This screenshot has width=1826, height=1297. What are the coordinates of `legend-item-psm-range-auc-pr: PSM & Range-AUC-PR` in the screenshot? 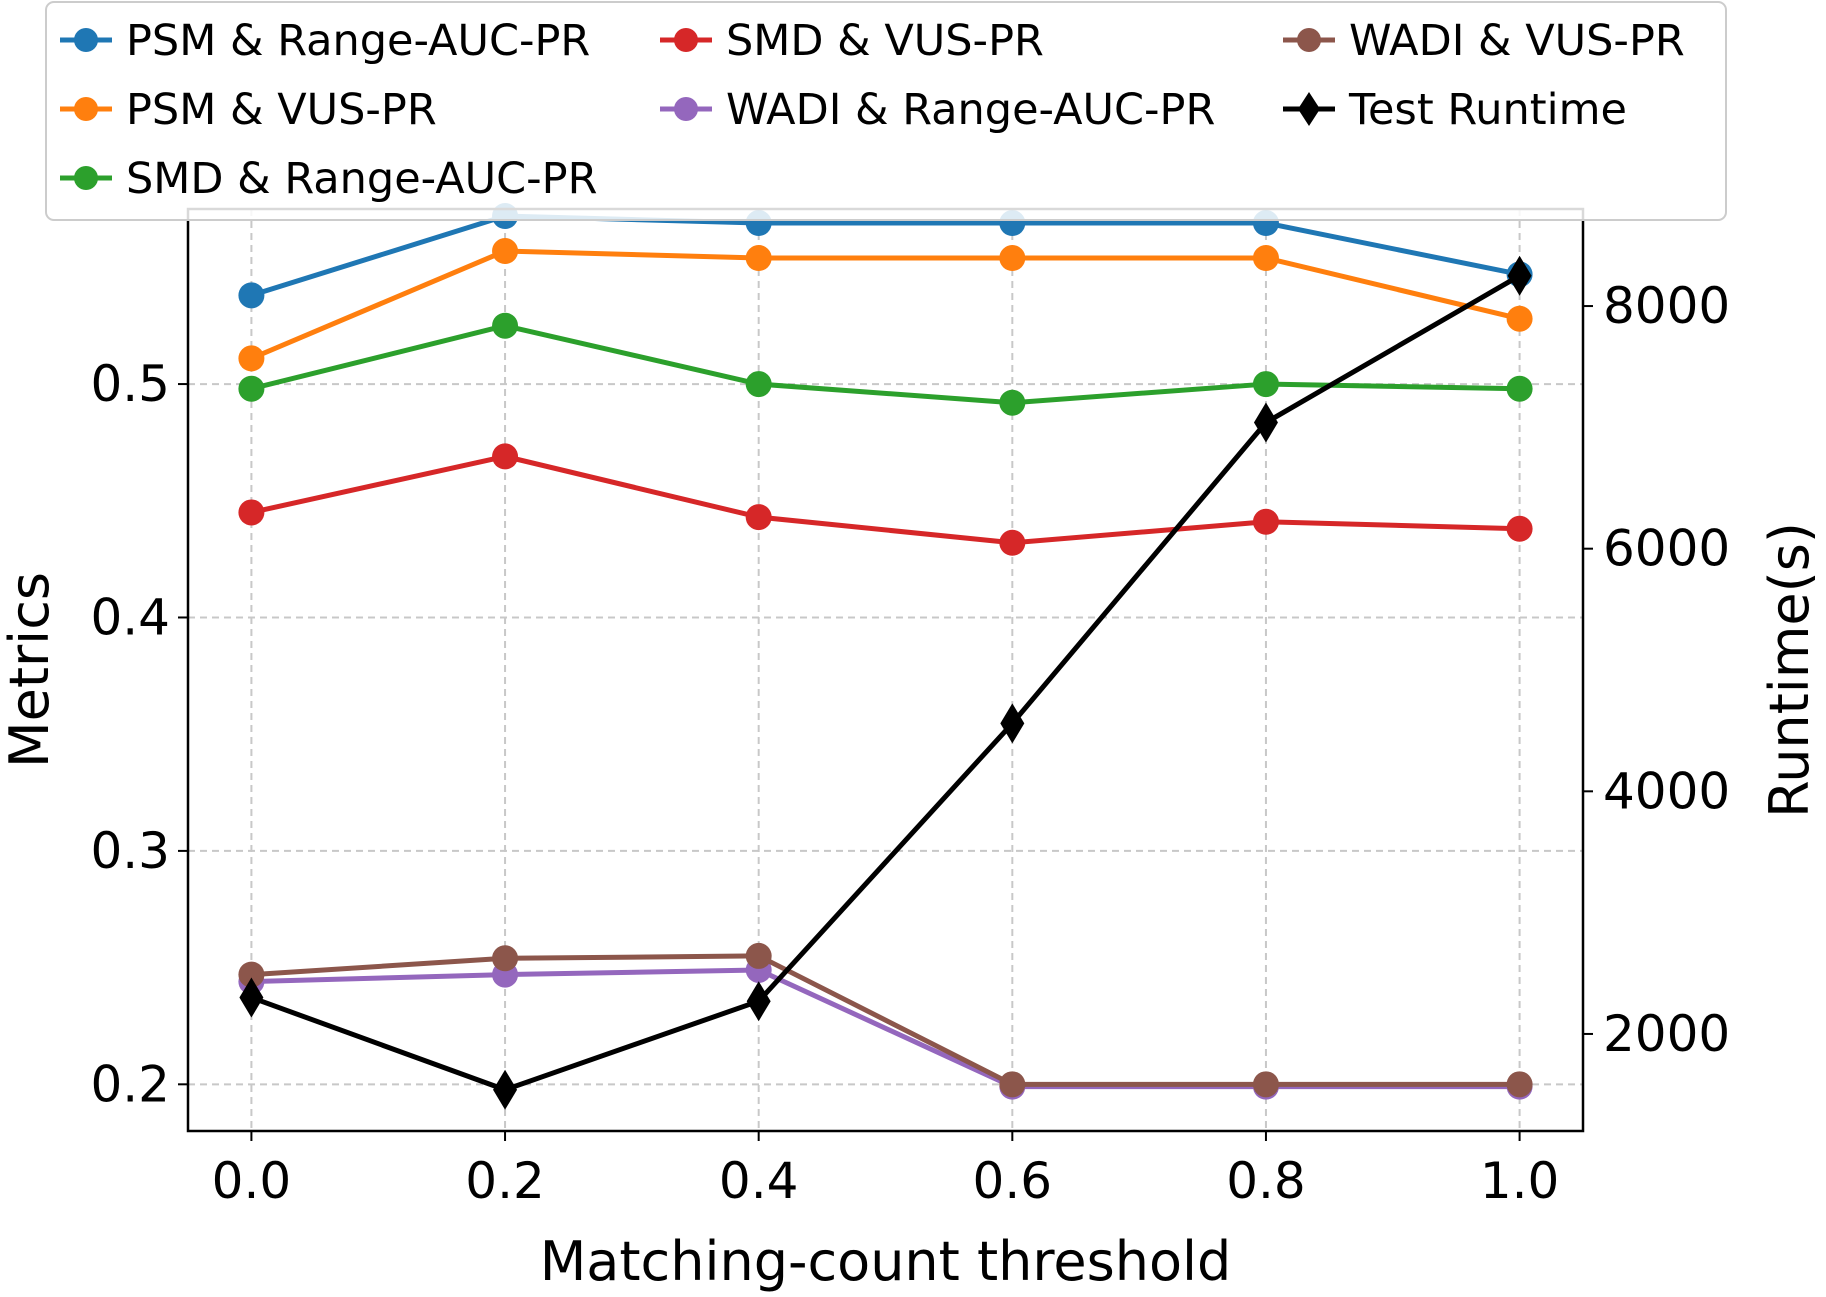 It's located at (325, 41).